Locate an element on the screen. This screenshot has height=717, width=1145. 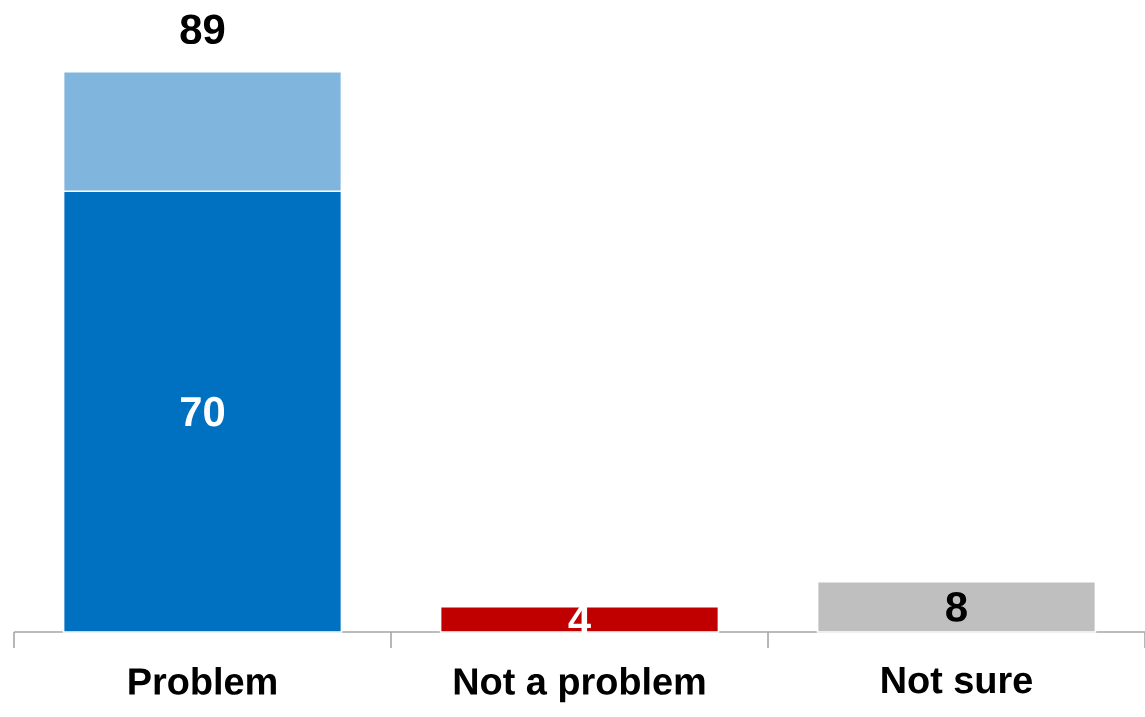
data-label: 70 is located at coordinates (203, 411).